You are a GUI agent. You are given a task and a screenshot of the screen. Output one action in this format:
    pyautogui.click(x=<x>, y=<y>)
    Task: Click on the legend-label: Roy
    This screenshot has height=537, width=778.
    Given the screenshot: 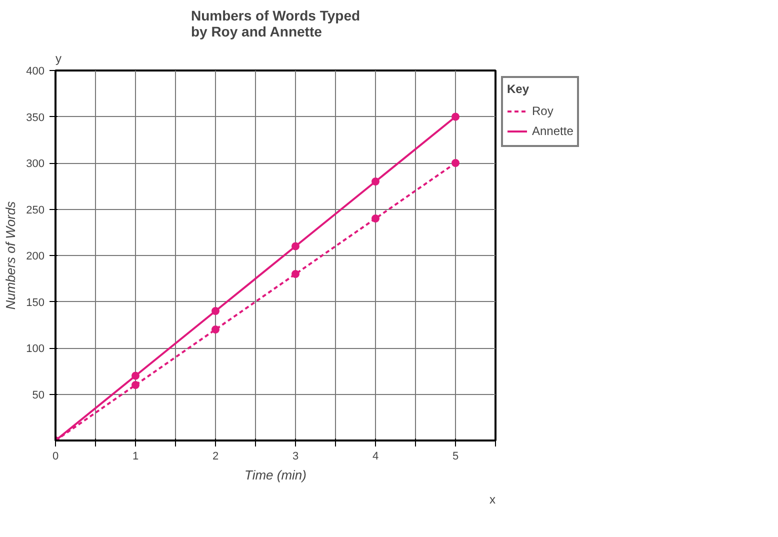 What is the action you would take?
    pyautogui.click(x=543, y=111)
    